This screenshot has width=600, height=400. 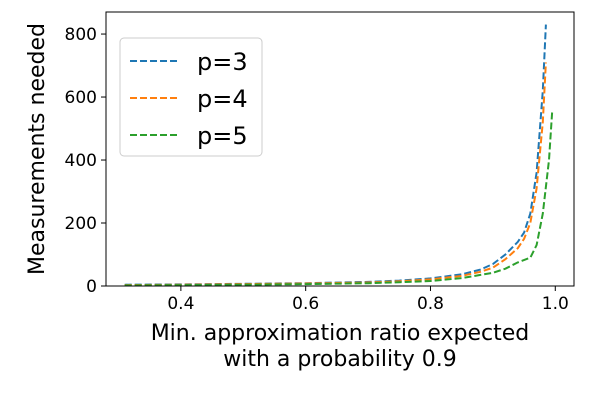 I want to click on y-axis: 0 200 400 600 800, so click(x=85, y=161).